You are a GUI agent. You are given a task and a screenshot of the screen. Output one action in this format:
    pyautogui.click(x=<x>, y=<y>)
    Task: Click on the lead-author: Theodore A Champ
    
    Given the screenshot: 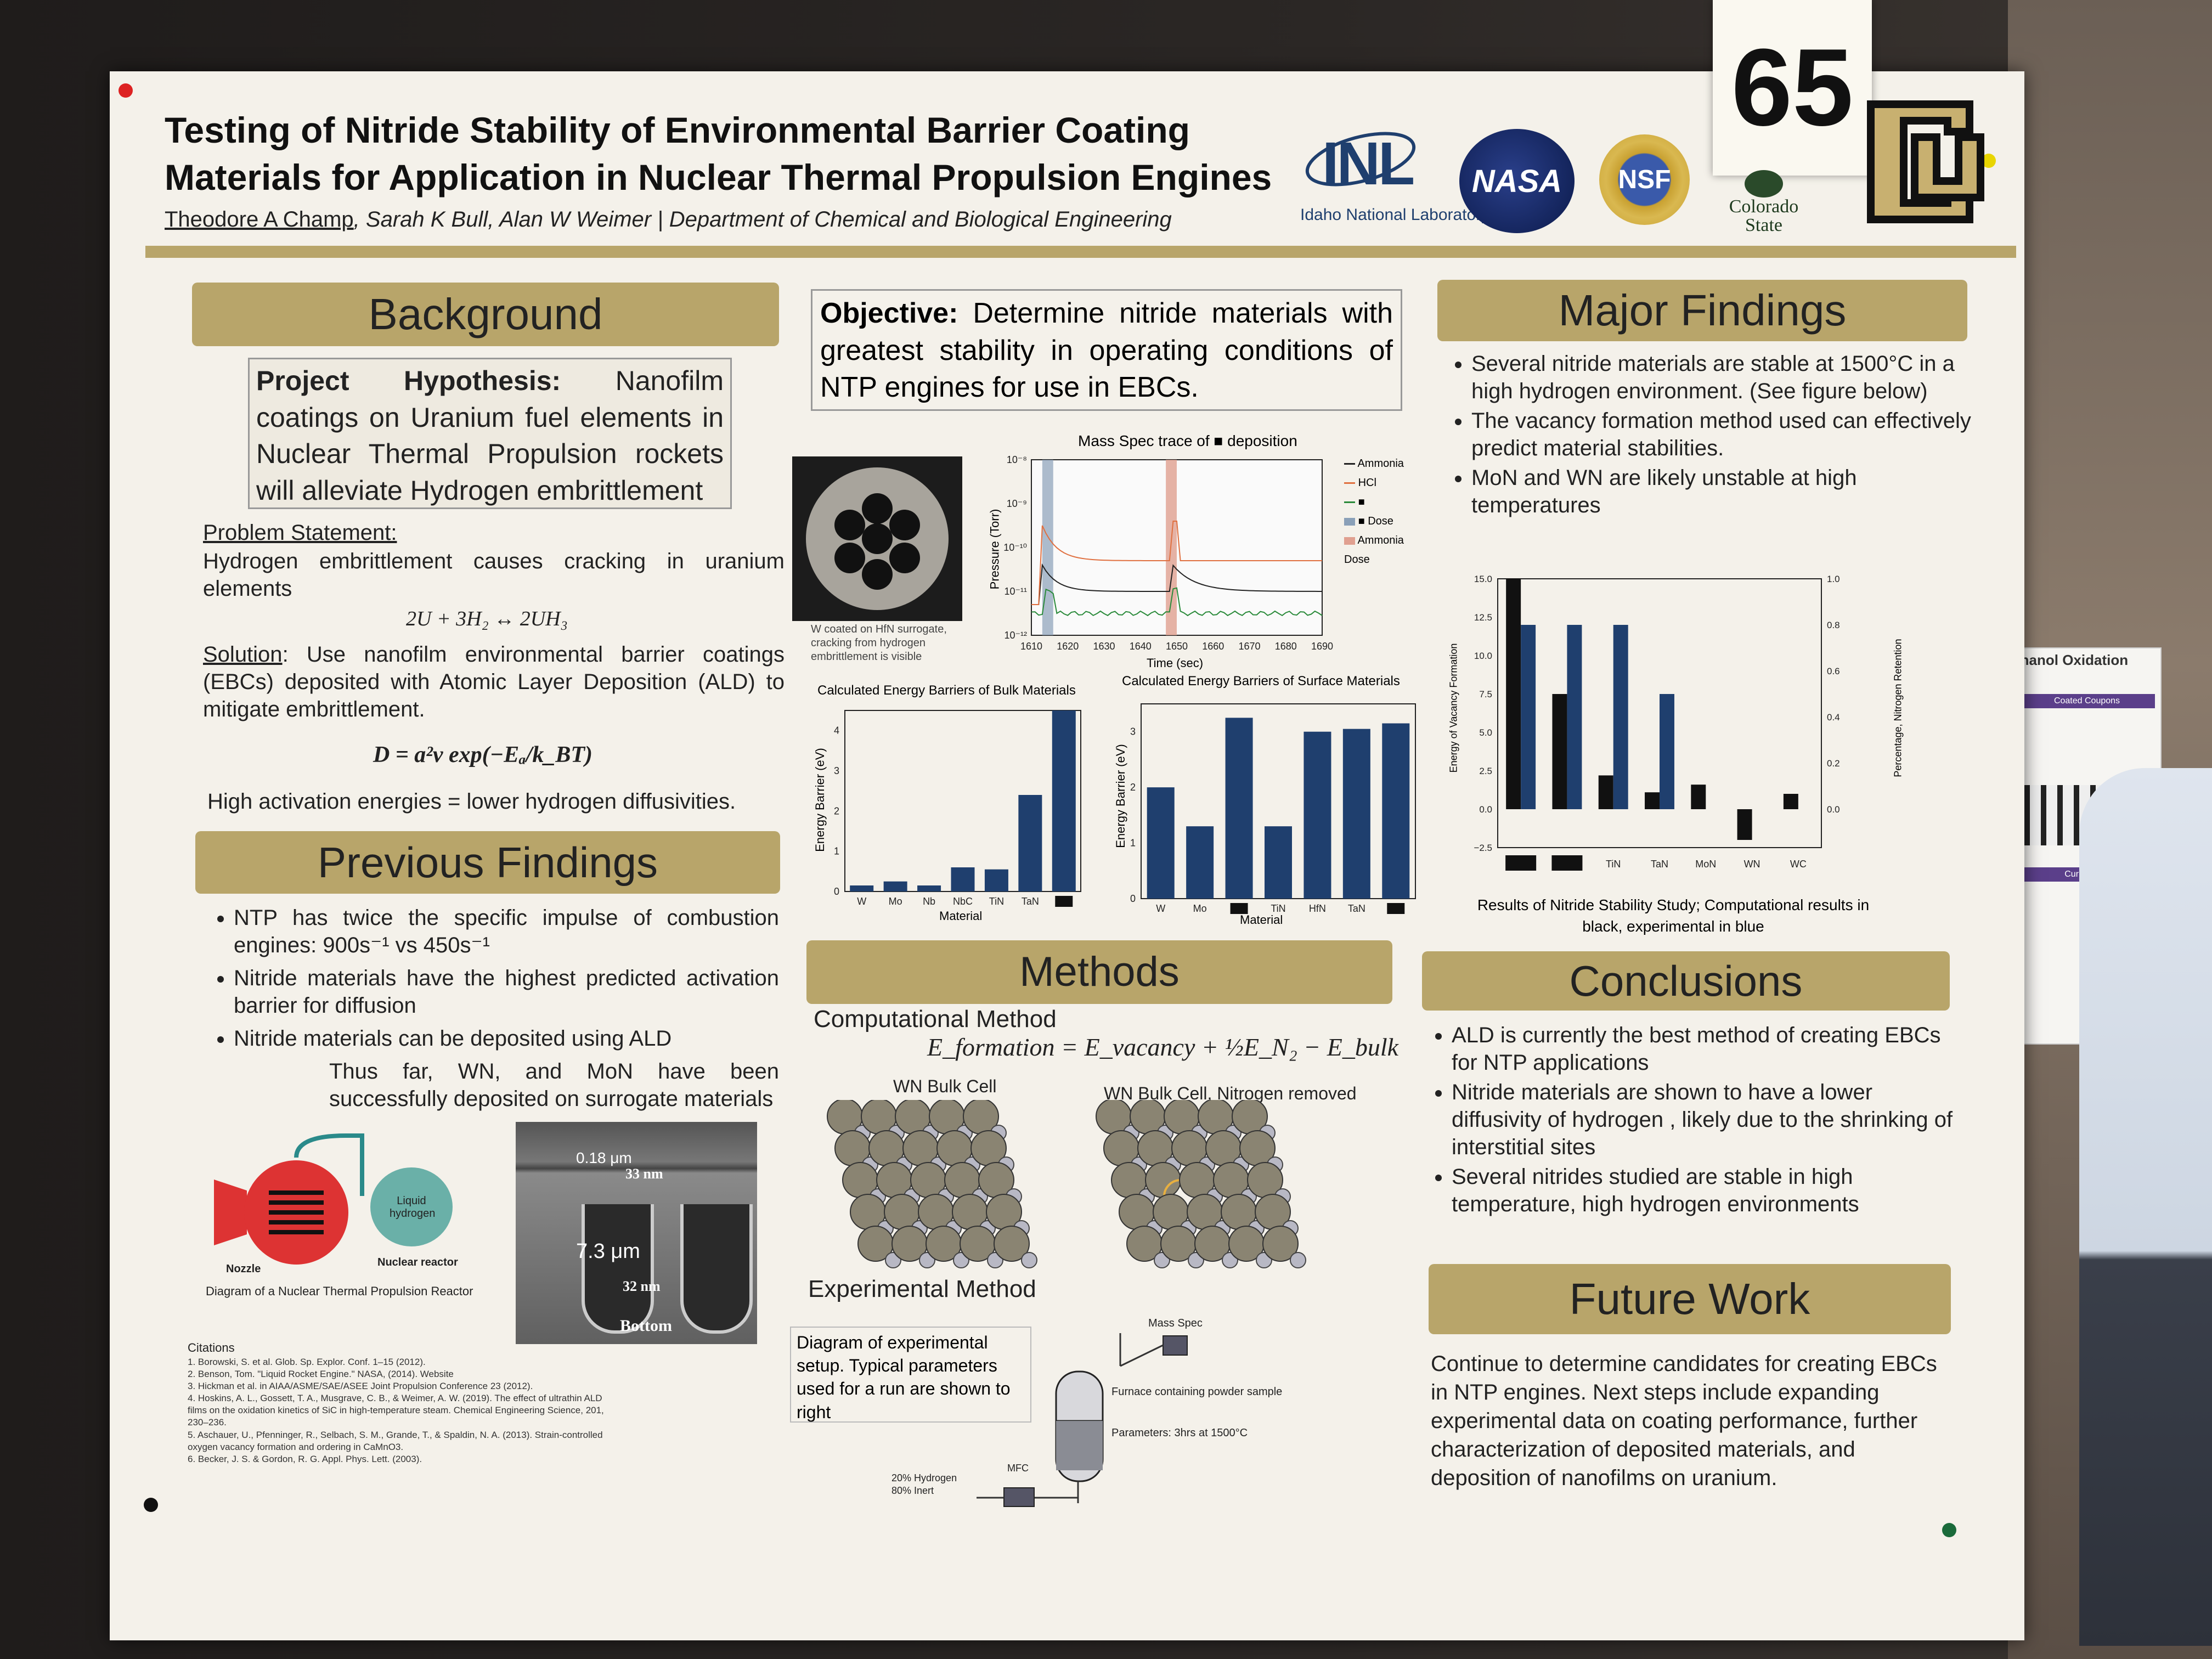 What is the action you would take?
    pyautogui.click(x=259, y=219)
    